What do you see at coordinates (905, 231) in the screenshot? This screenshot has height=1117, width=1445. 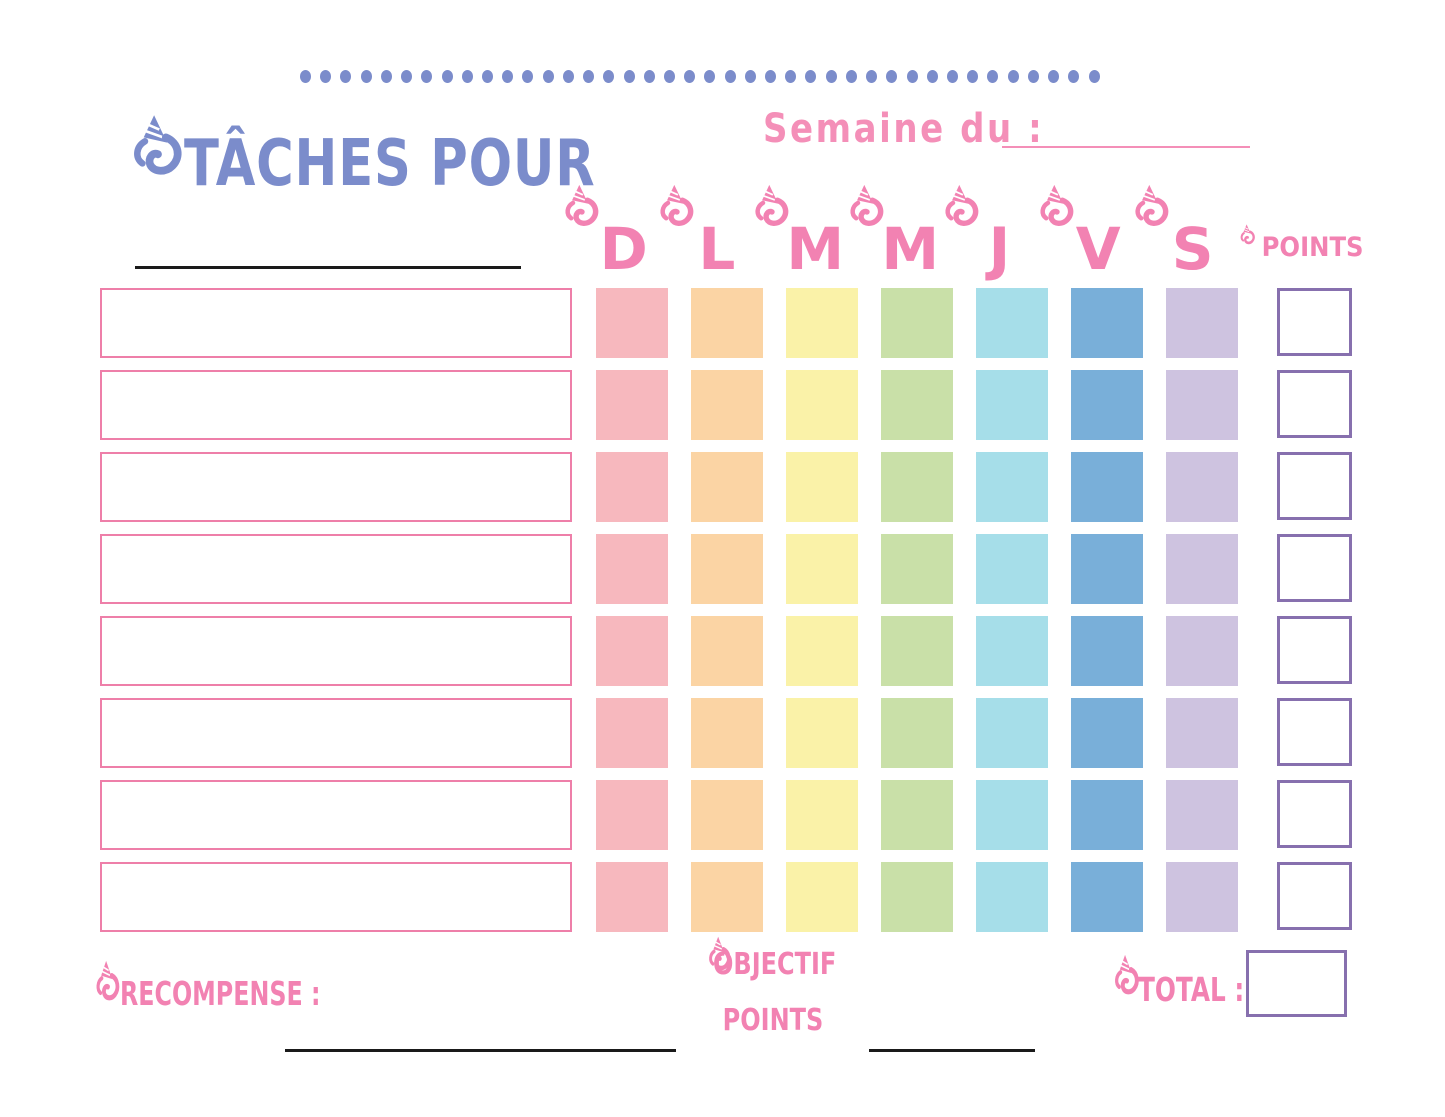 I see `day-header-row: D L M M J V` at bounding box center [905, 231].